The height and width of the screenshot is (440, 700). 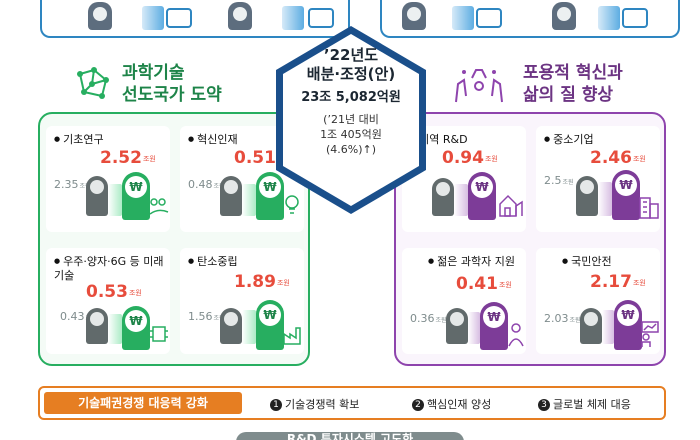 What do you see at coordinates (530, 19) in the screenshot?
I see `top-panel-right` at bounding box center [530, 19].